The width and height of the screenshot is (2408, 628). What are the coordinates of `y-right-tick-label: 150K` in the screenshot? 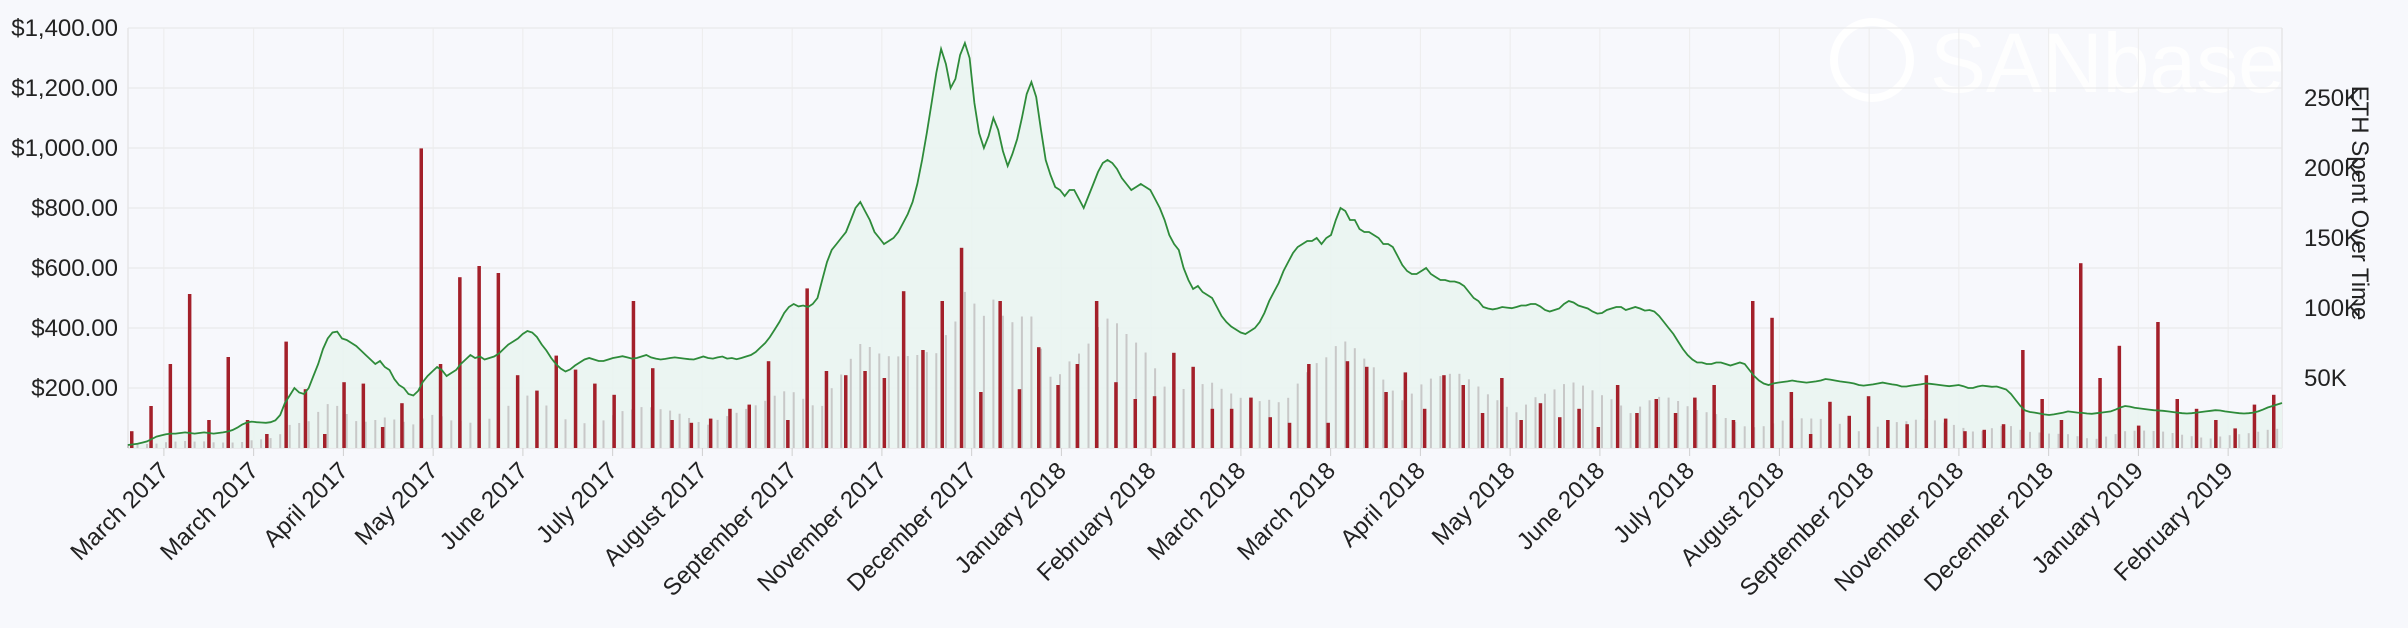 It's located at (2332, 238).